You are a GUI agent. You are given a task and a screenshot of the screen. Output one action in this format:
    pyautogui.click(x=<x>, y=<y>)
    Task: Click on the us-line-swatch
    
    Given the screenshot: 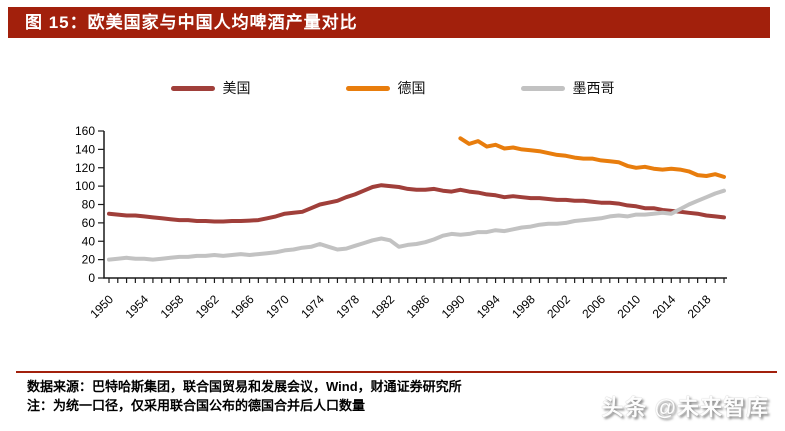 What is the action you would take?
    pyautogui.click(x=192, y=88)
    